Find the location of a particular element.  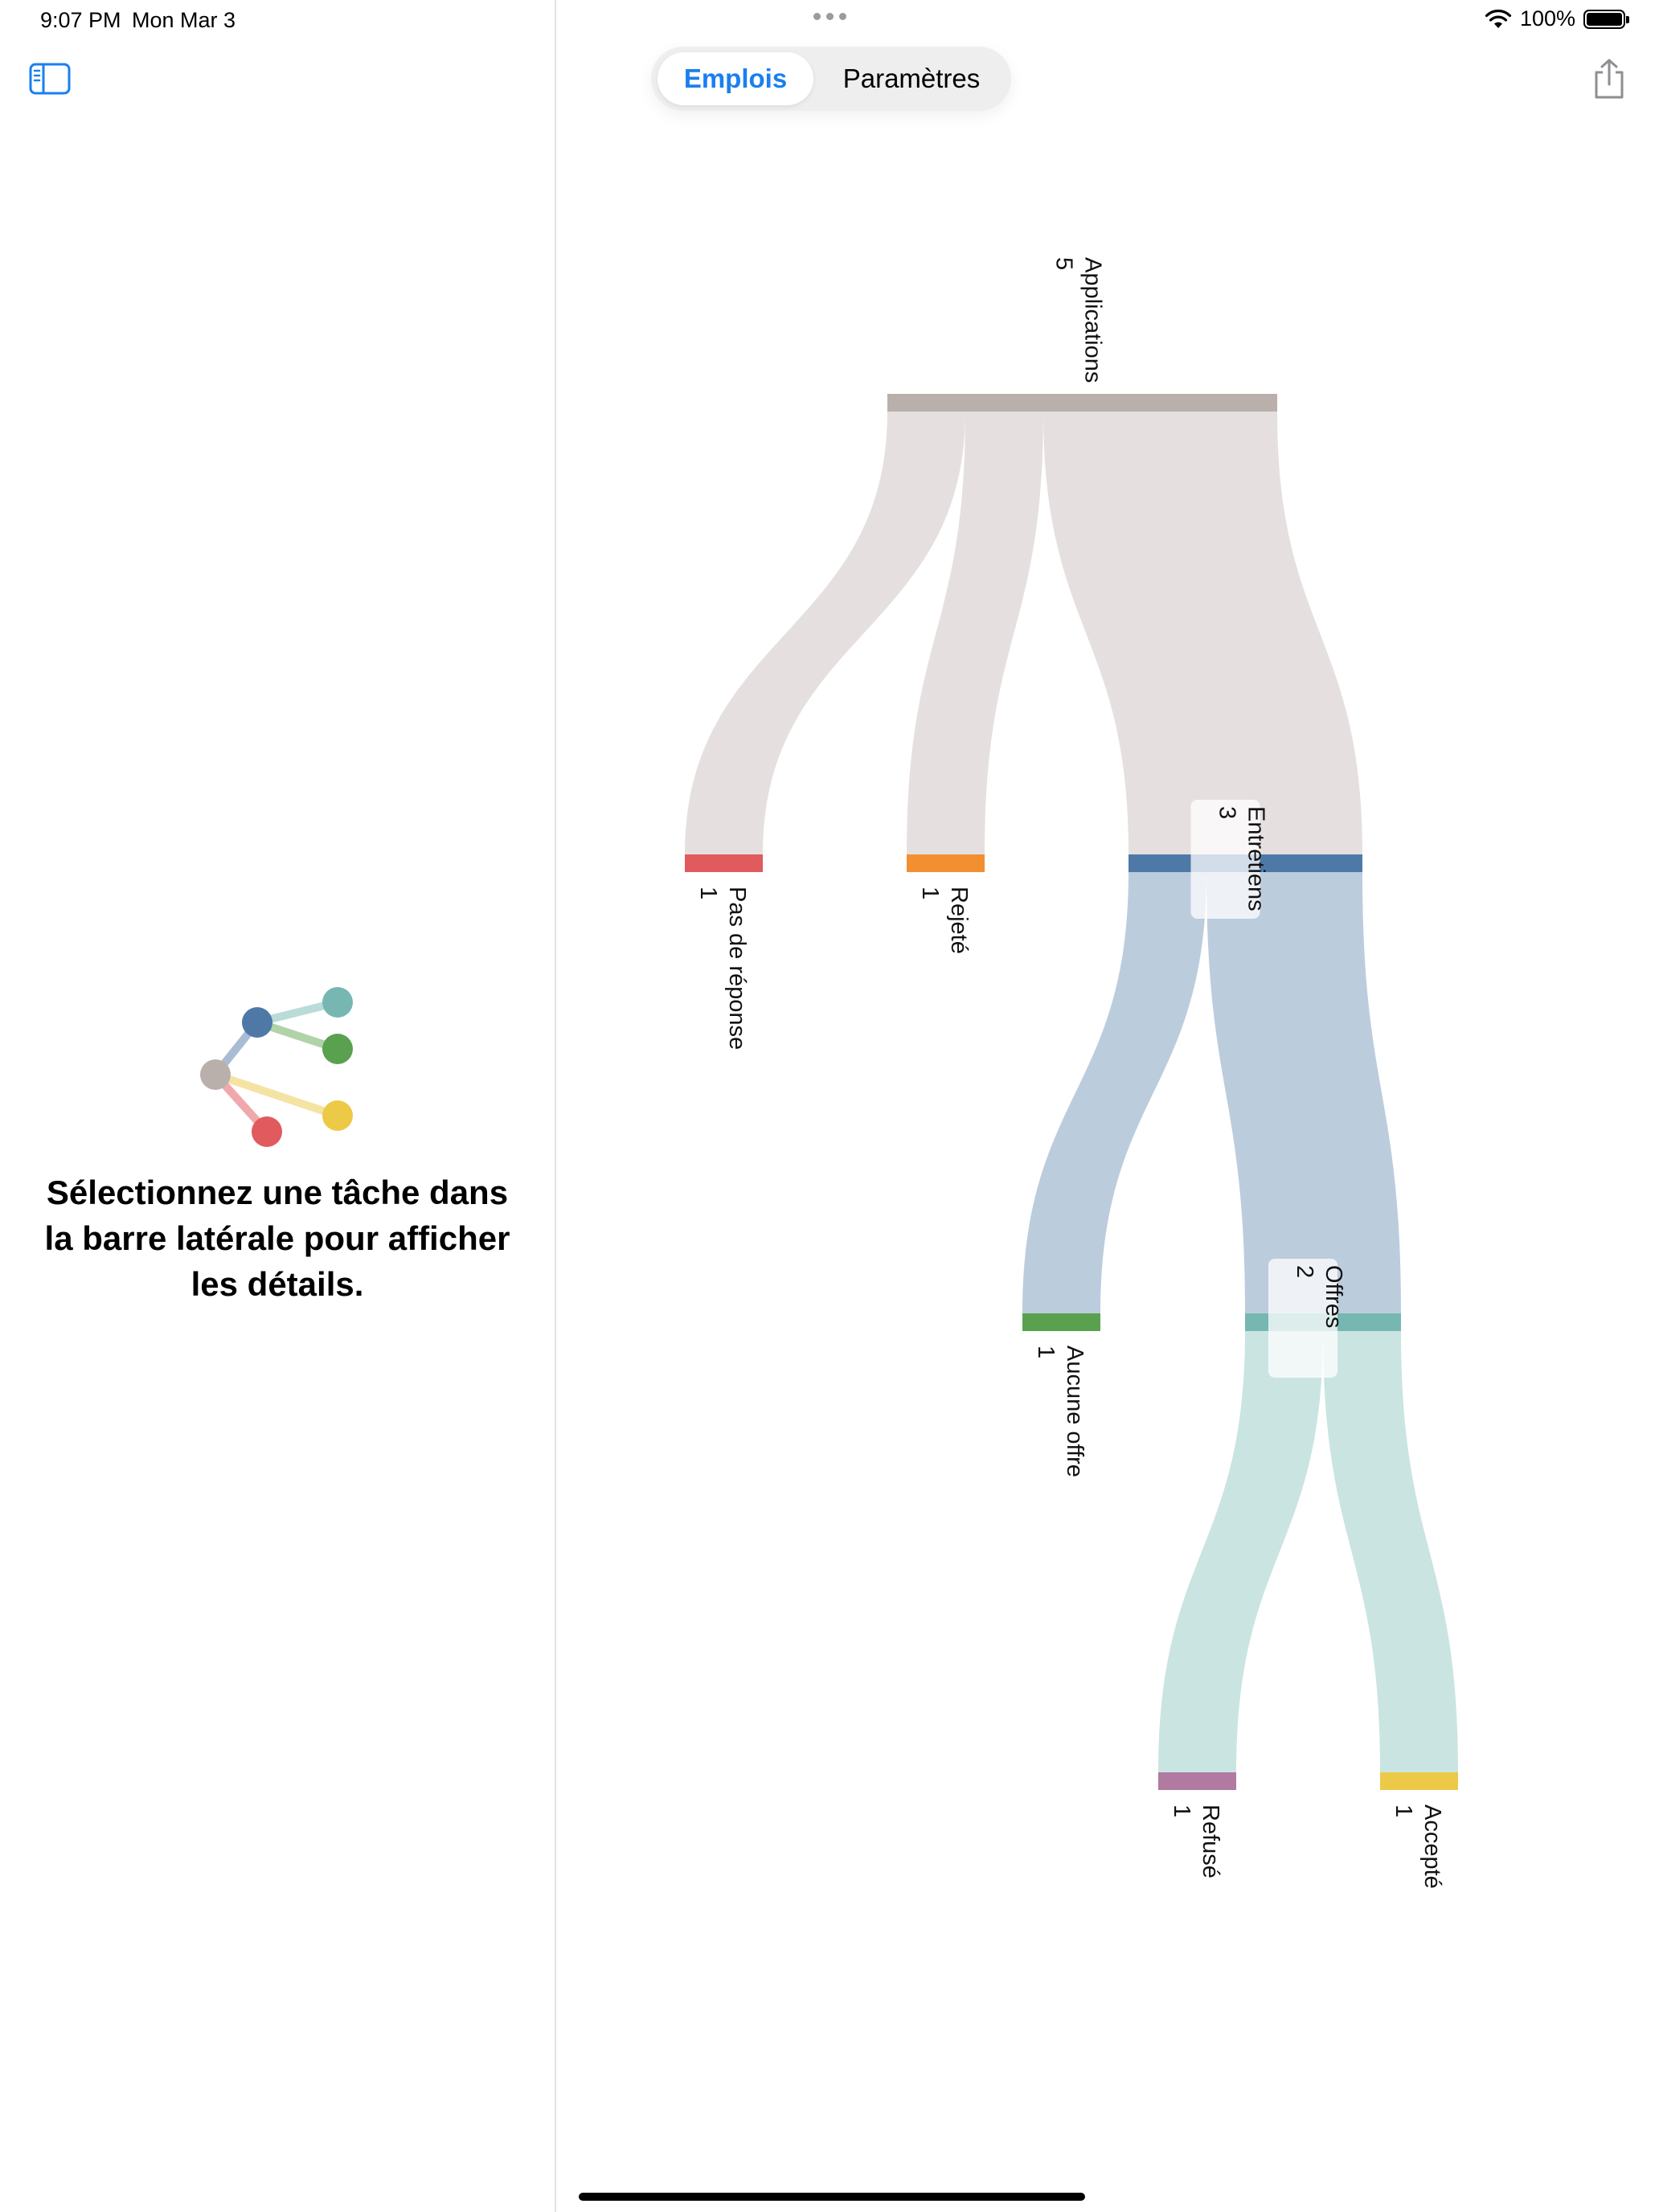

sankey-link-interviews-no_offer is located at coordinates (1114, 1092).